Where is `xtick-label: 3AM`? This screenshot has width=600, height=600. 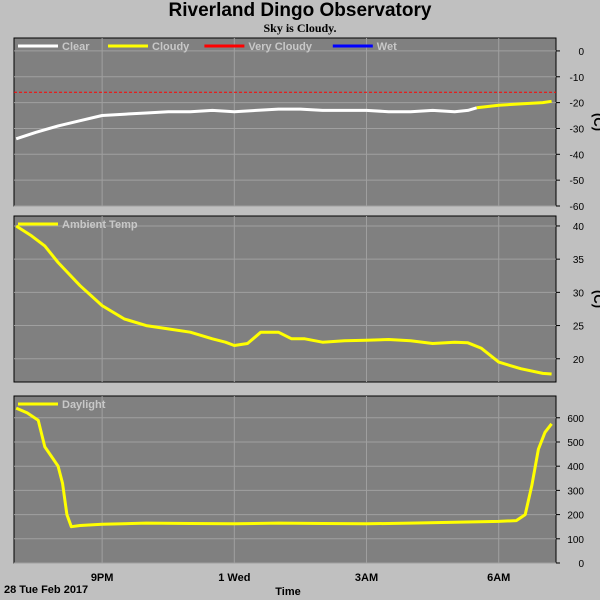
xtick-label: 3AM is located at coordinates (366, 578).